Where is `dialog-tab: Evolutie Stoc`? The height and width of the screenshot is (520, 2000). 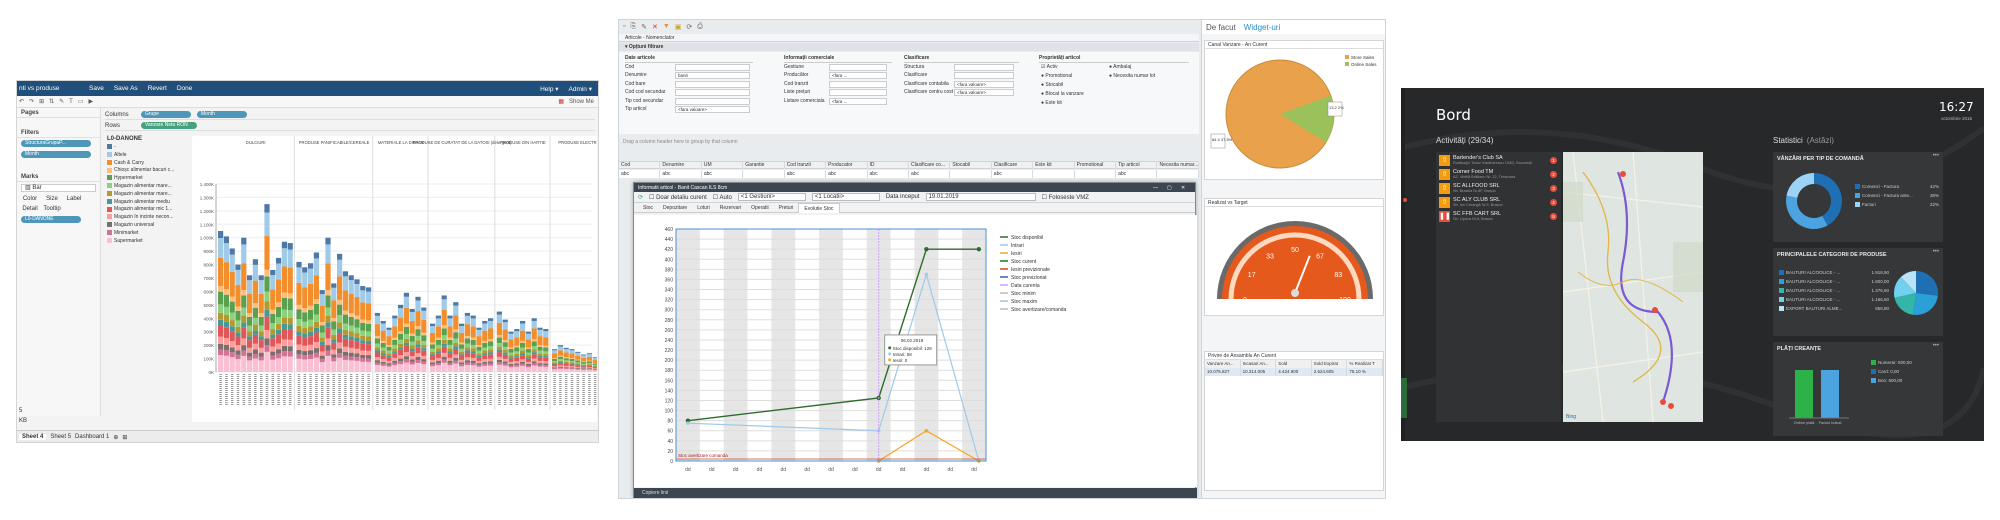 dialog-tab: Evolutie Stoc is located at coordinates (819, 207).